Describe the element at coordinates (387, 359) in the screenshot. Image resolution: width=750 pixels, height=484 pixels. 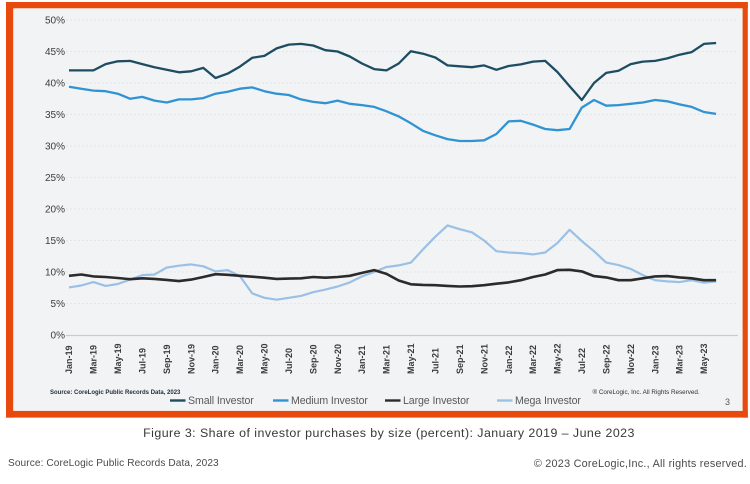
I see `svg-text: Mar-21` at that location.